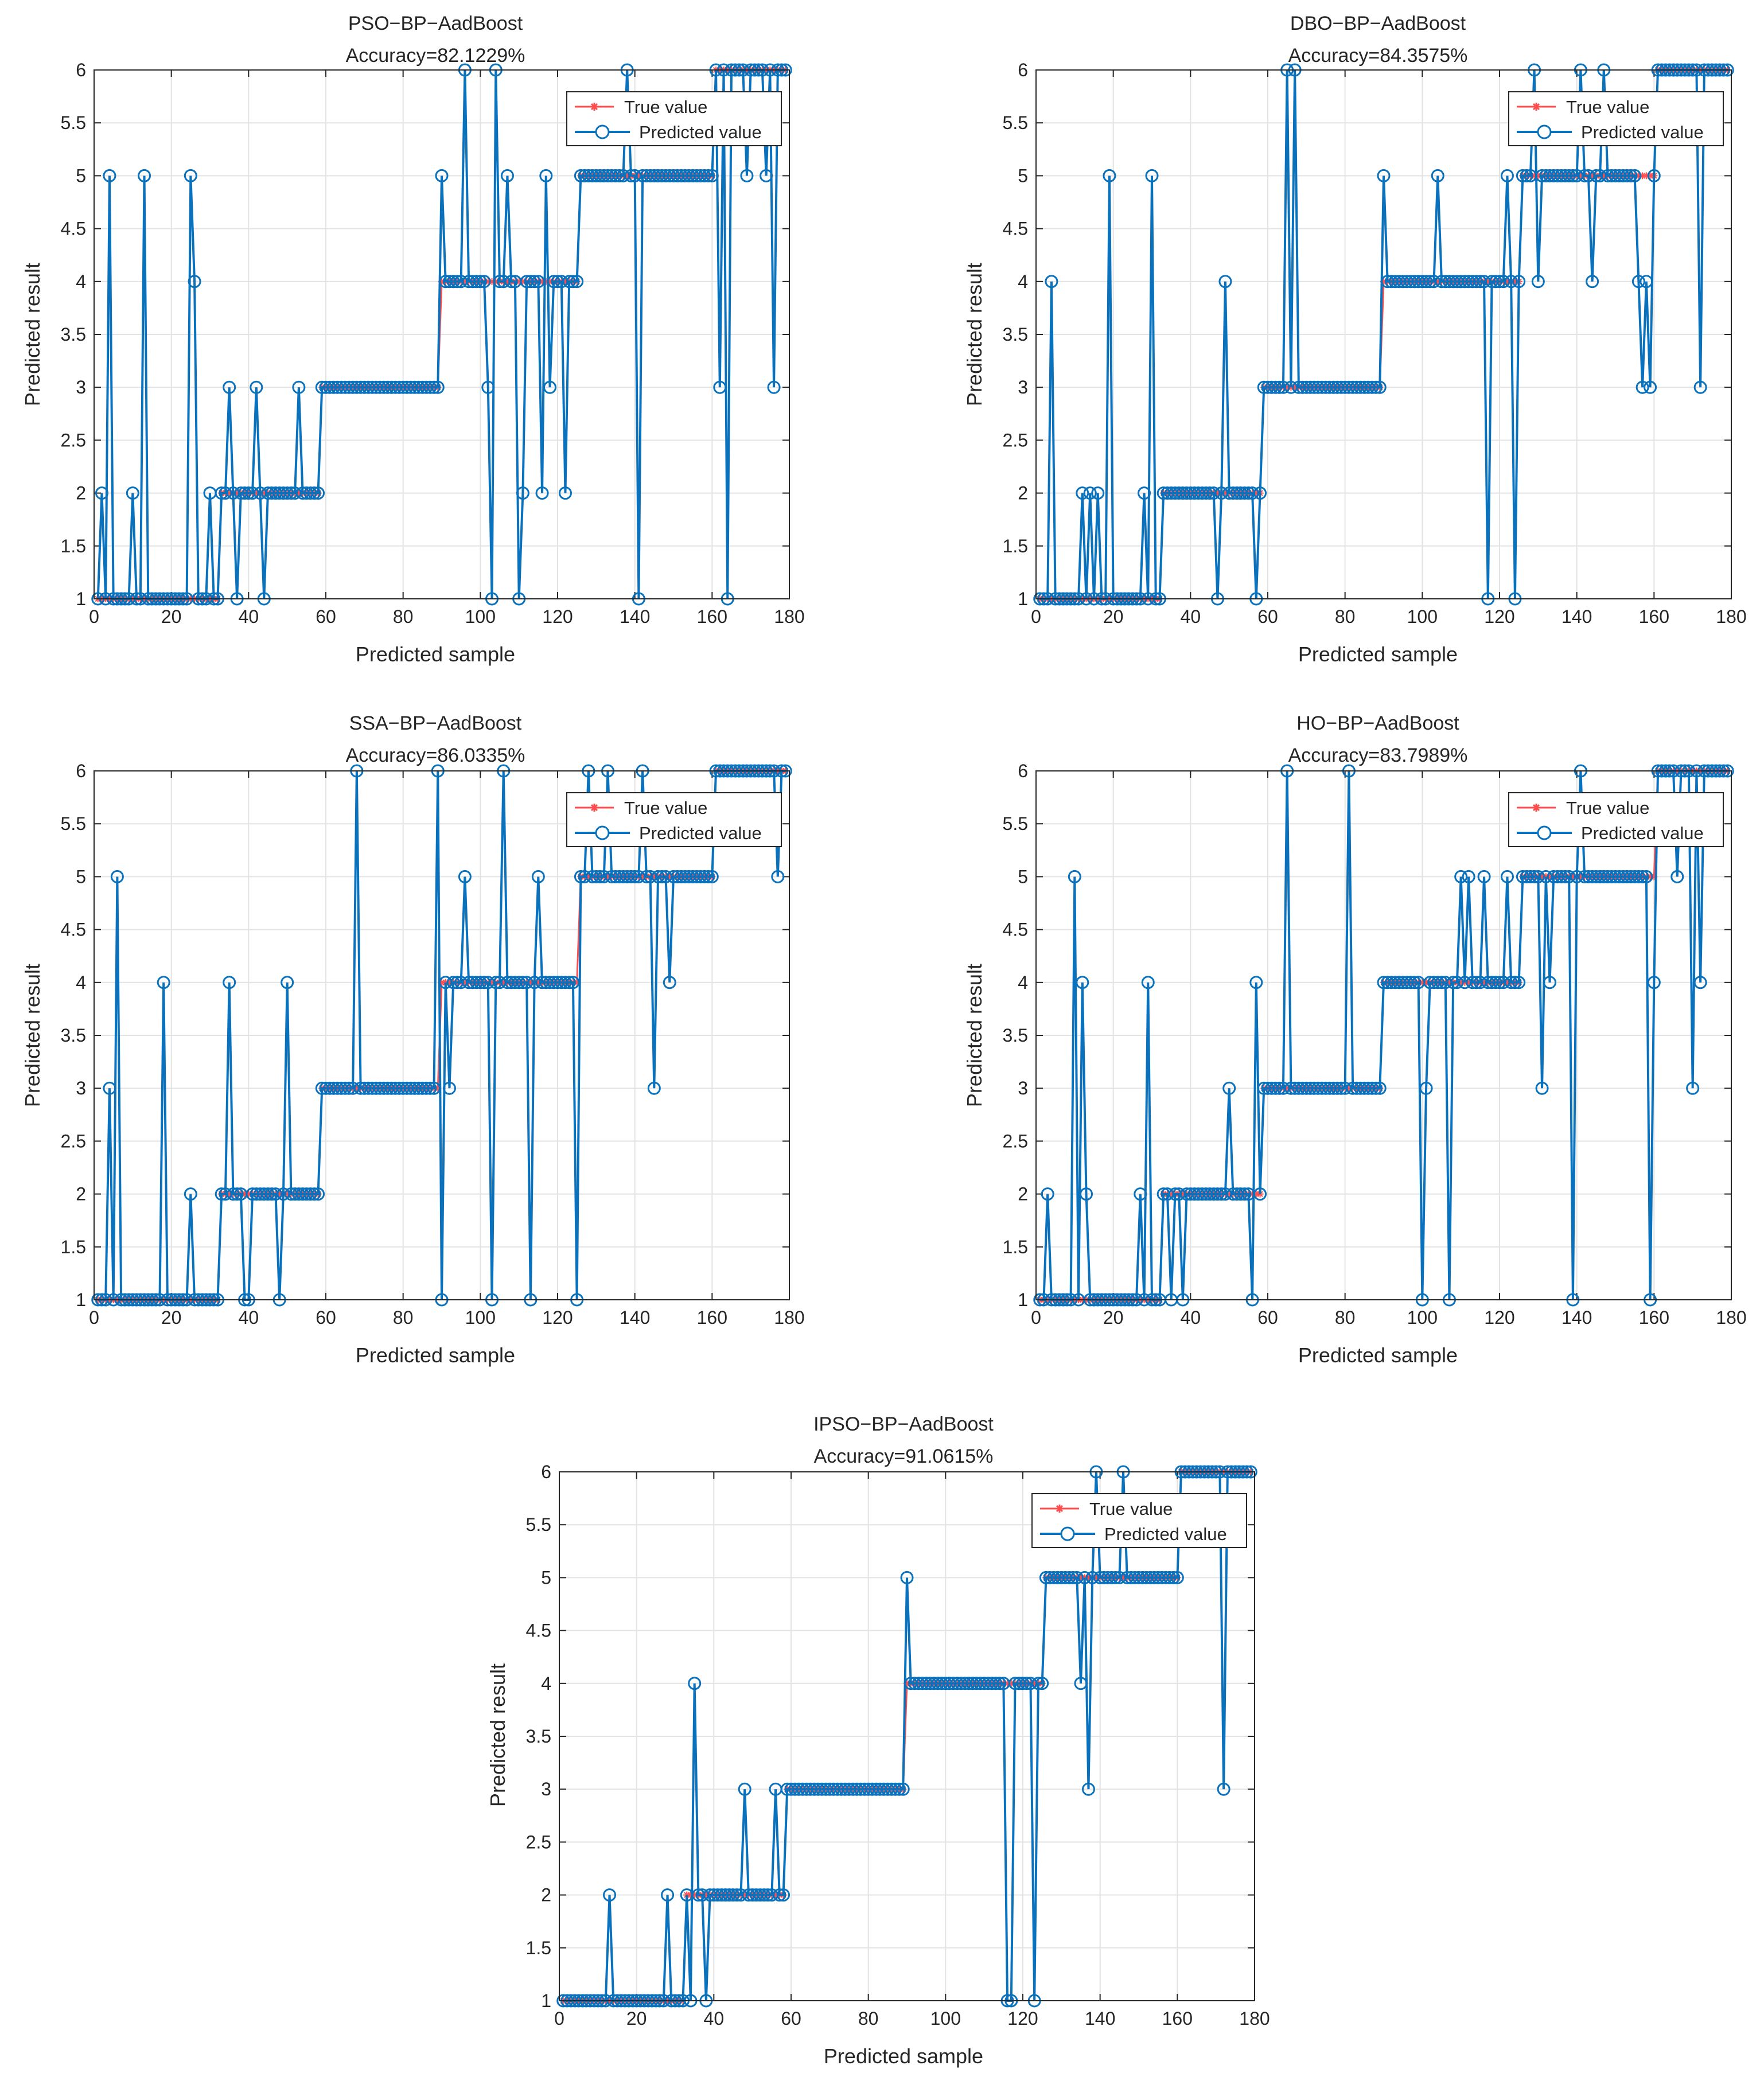 Image resolution: width=1764 pixels, height=2073 pixels. What do you see at coordinates (1022, 2019) in the screenshot?
I see `x-tick-label: 120` at bounding box center [1022, 2019].